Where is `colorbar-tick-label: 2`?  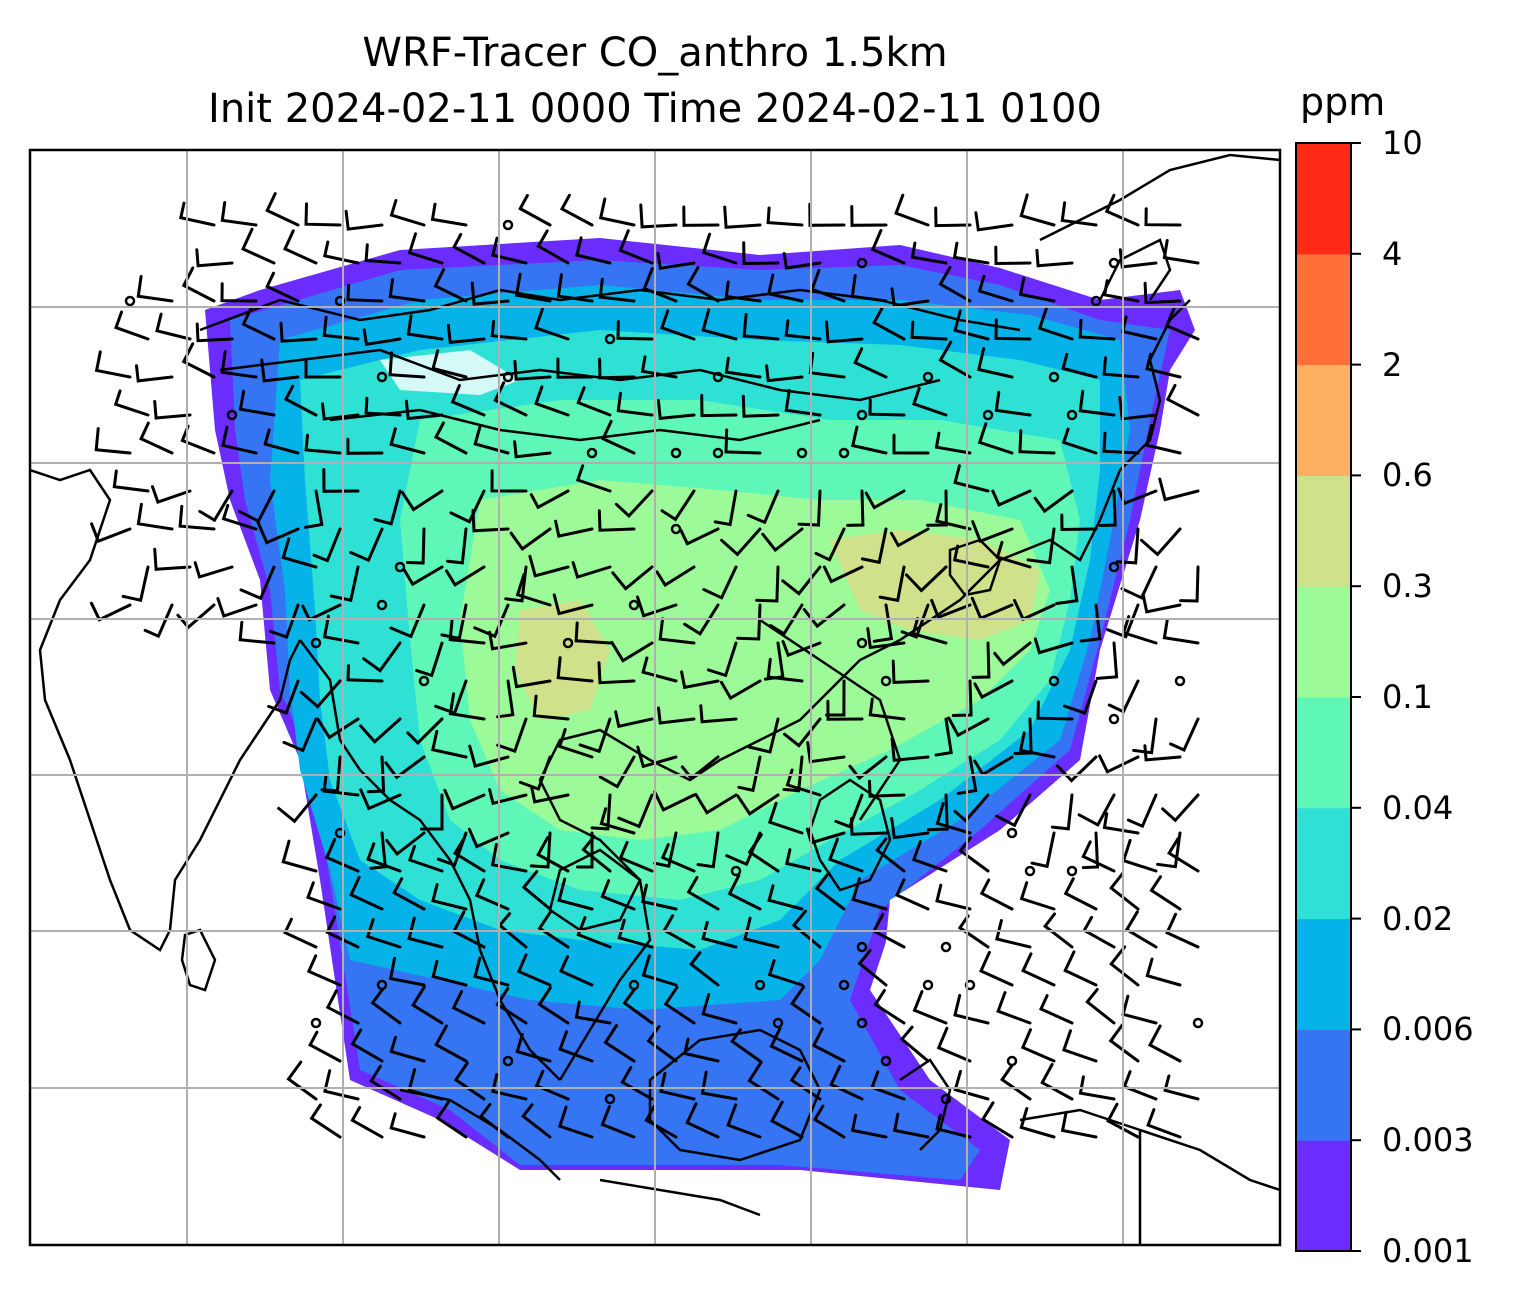 colorbar-tick-label: 2 is located at coordinates (1392, 364).